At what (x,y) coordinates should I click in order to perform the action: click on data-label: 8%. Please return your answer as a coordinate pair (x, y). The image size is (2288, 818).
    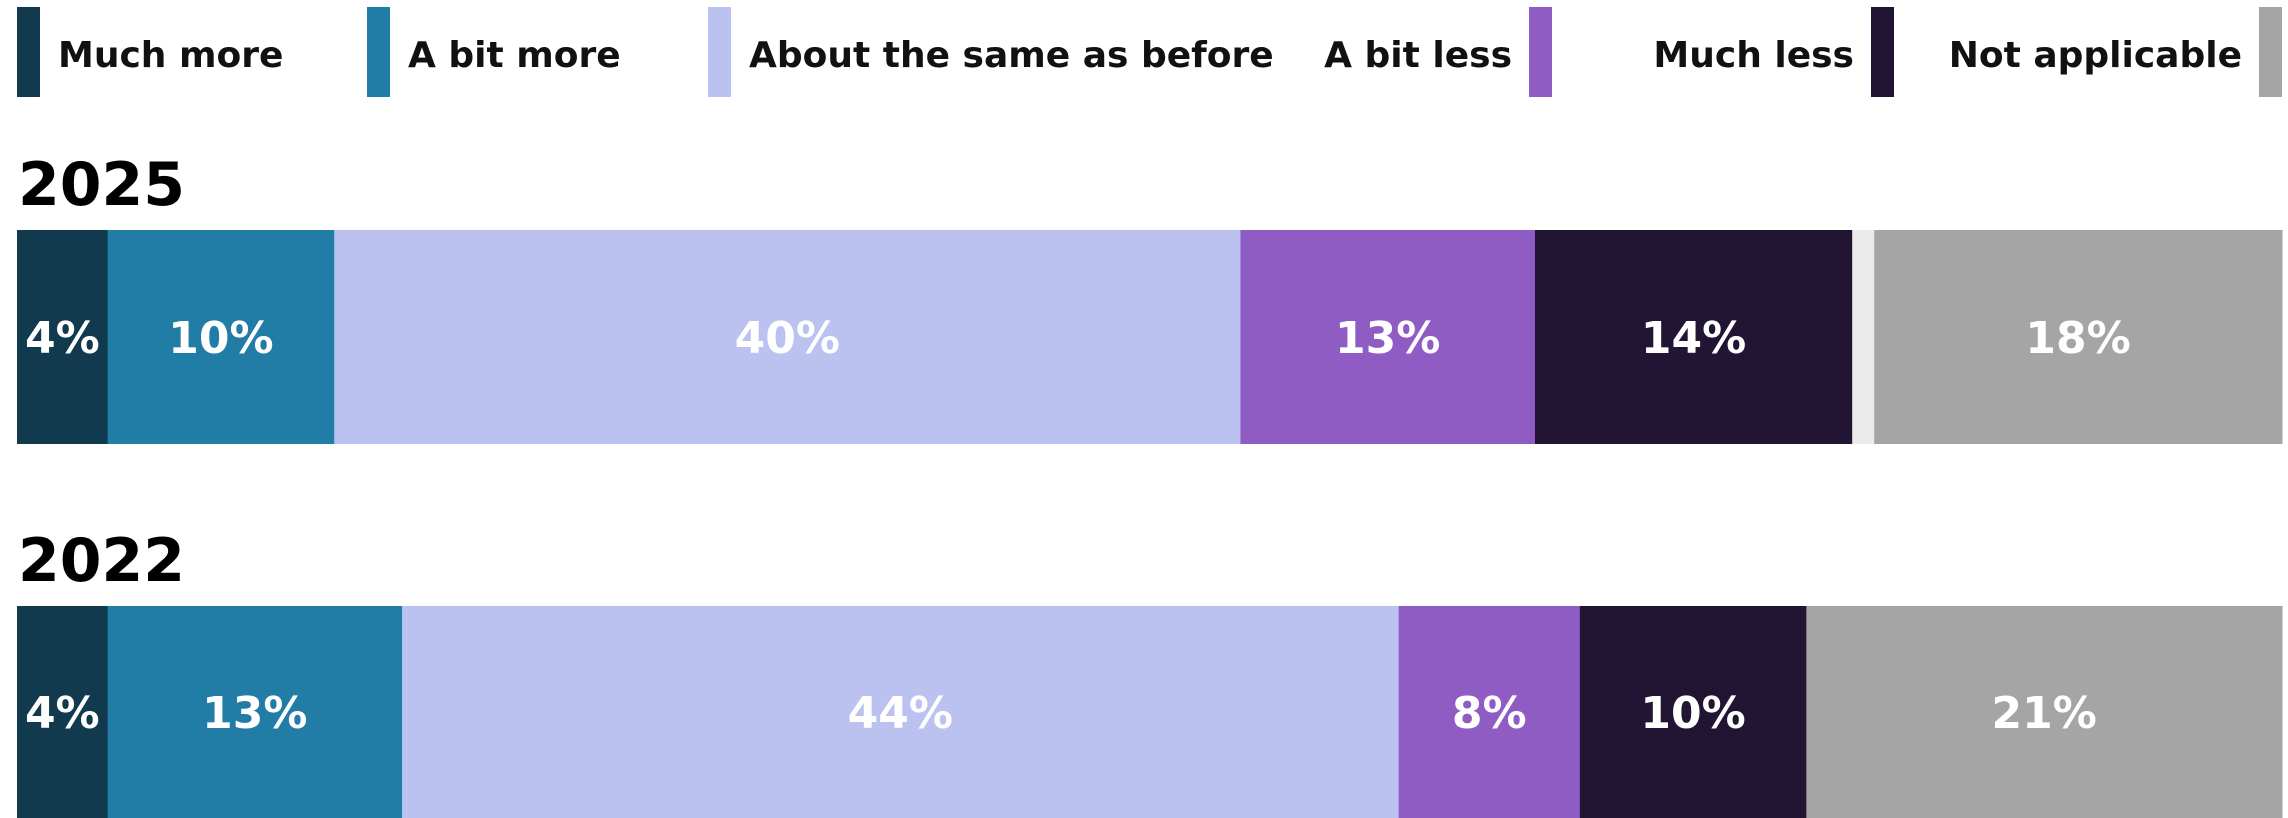
    Looking at the image, I should click on (1489, 713).